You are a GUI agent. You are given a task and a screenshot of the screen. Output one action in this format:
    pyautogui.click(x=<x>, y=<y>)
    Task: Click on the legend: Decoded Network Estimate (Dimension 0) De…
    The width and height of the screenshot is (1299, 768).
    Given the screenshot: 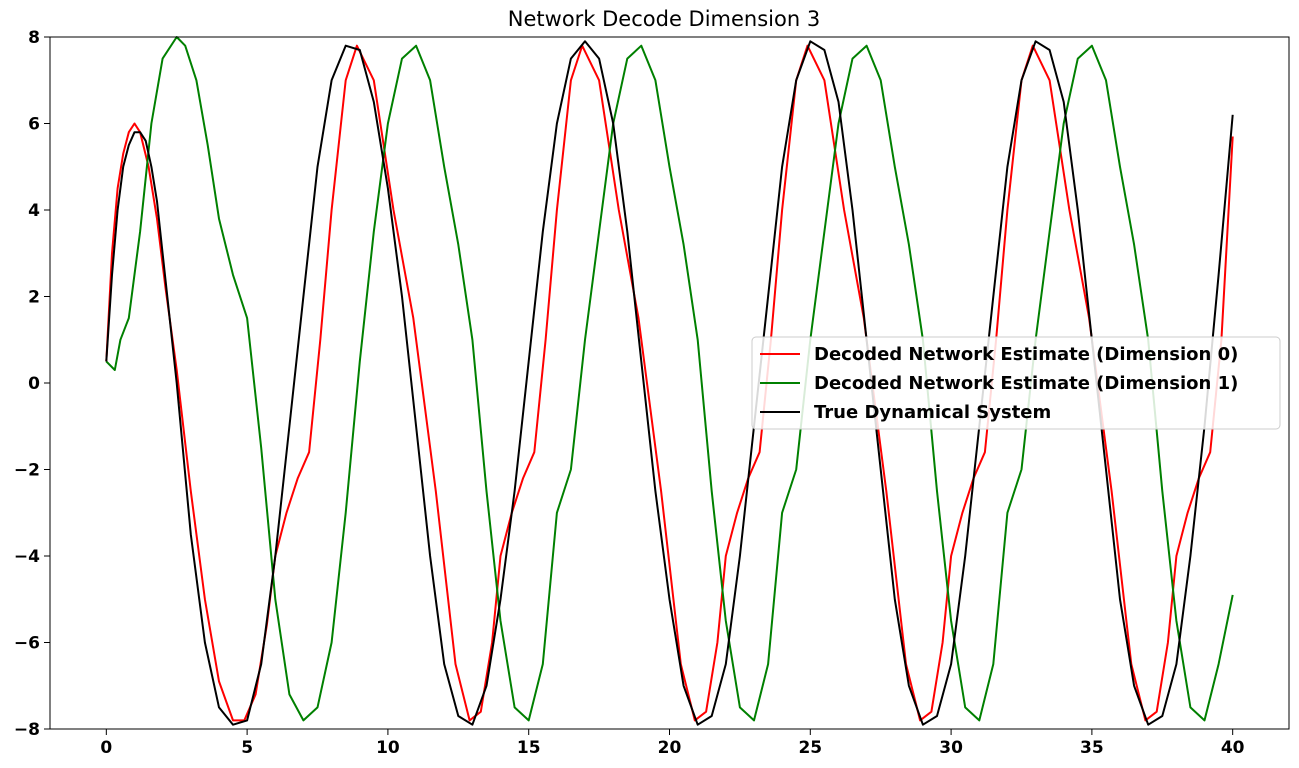 What is the action you would take?
    pyautogui.click(x=1016, y=383)
    